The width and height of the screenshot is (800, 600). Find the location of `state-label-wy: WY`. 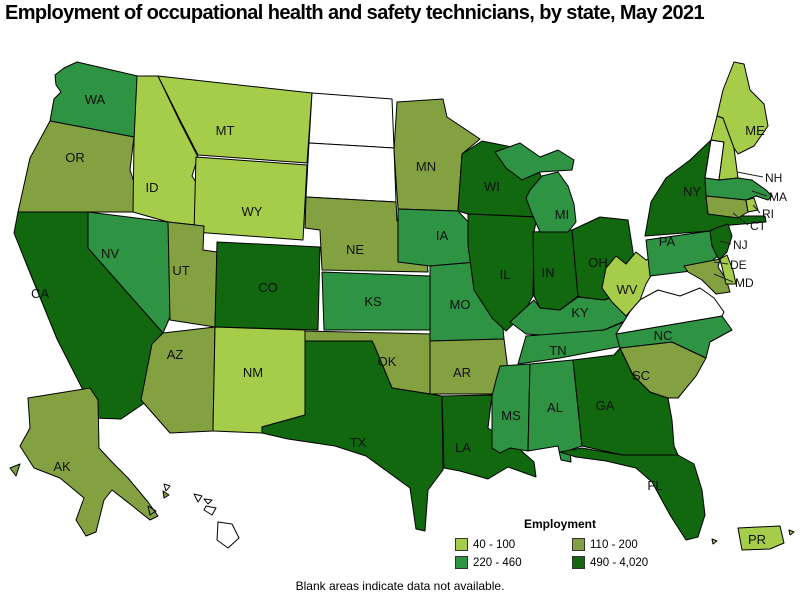

state-label-wy: WY is located at coordinates (252, 211).